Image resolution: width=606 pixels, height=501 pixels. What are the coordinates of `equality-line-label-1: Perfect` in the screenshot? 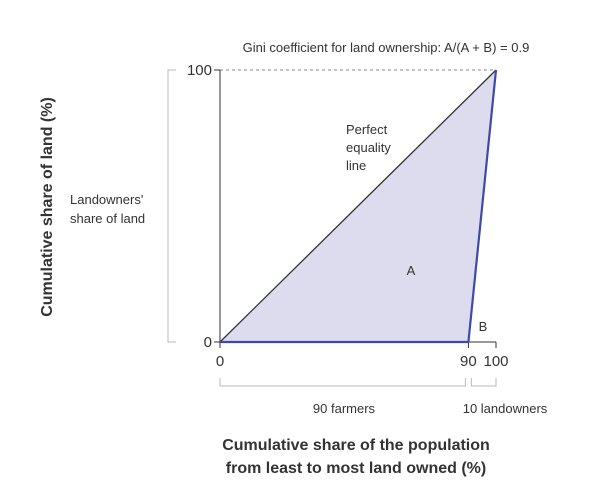 It's located at (367, 129).